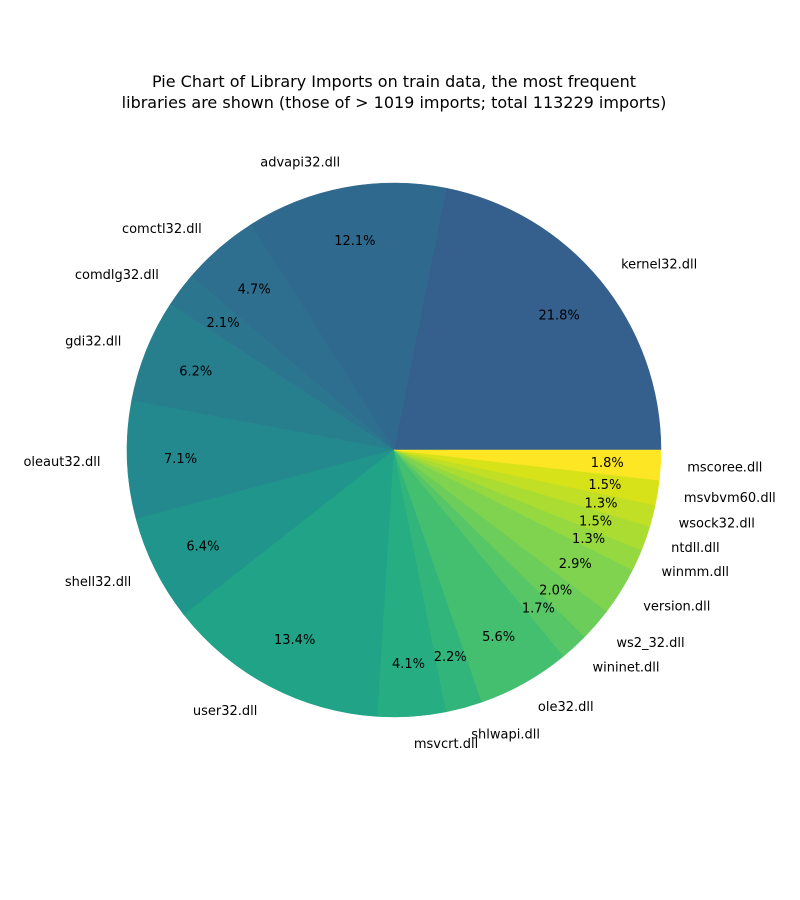 The image size is (800, 900). I want to click on slice-percent-label: 1.8%, so click(607, 463).